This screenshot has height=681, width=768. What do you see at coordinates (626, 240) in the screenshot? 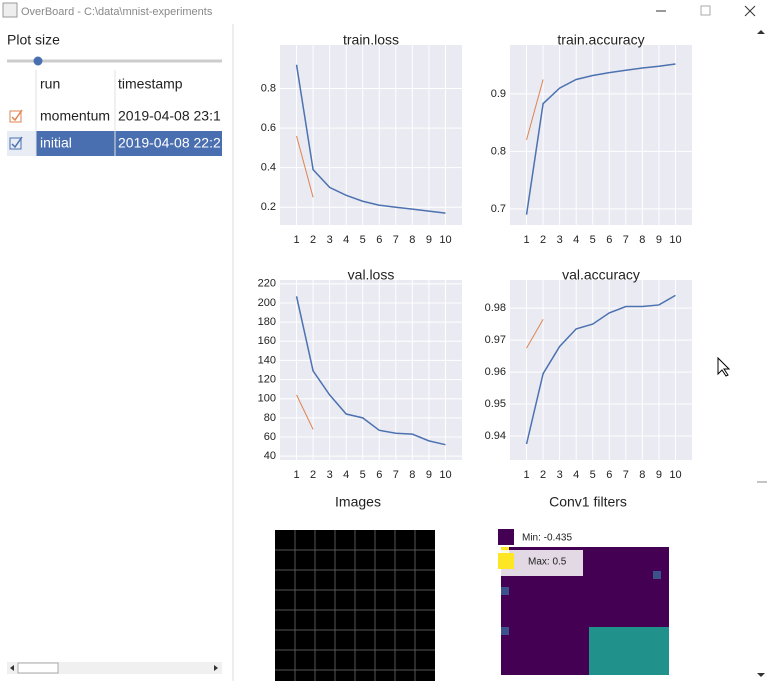
I see `x-tick-label: 7` at bounding box center [626, 240].